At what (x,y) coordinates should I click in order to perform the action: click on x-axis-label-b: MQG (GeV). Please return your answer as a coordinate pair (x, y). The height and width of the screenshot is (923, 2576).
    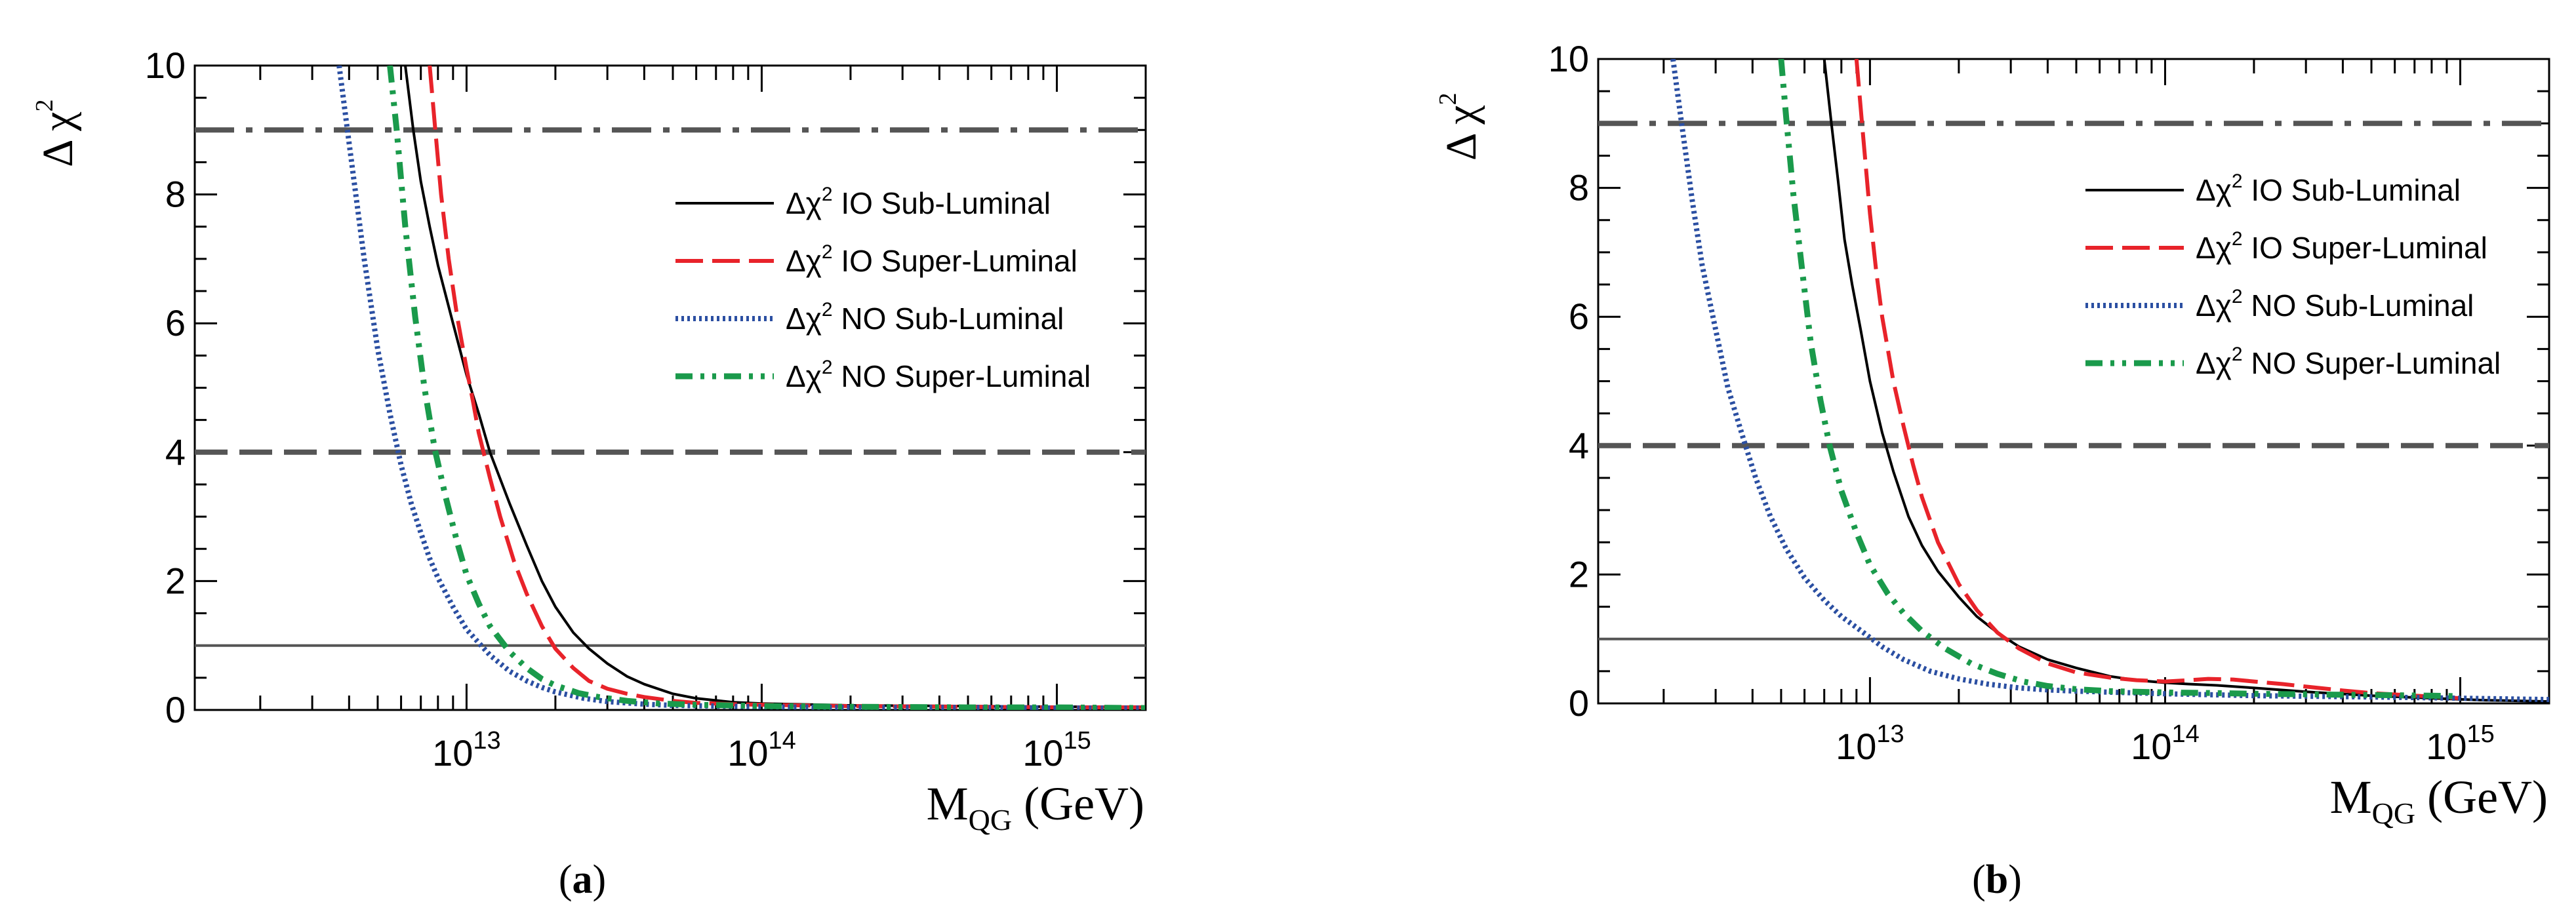
    Looking at the image, I should click on (2439, 800).